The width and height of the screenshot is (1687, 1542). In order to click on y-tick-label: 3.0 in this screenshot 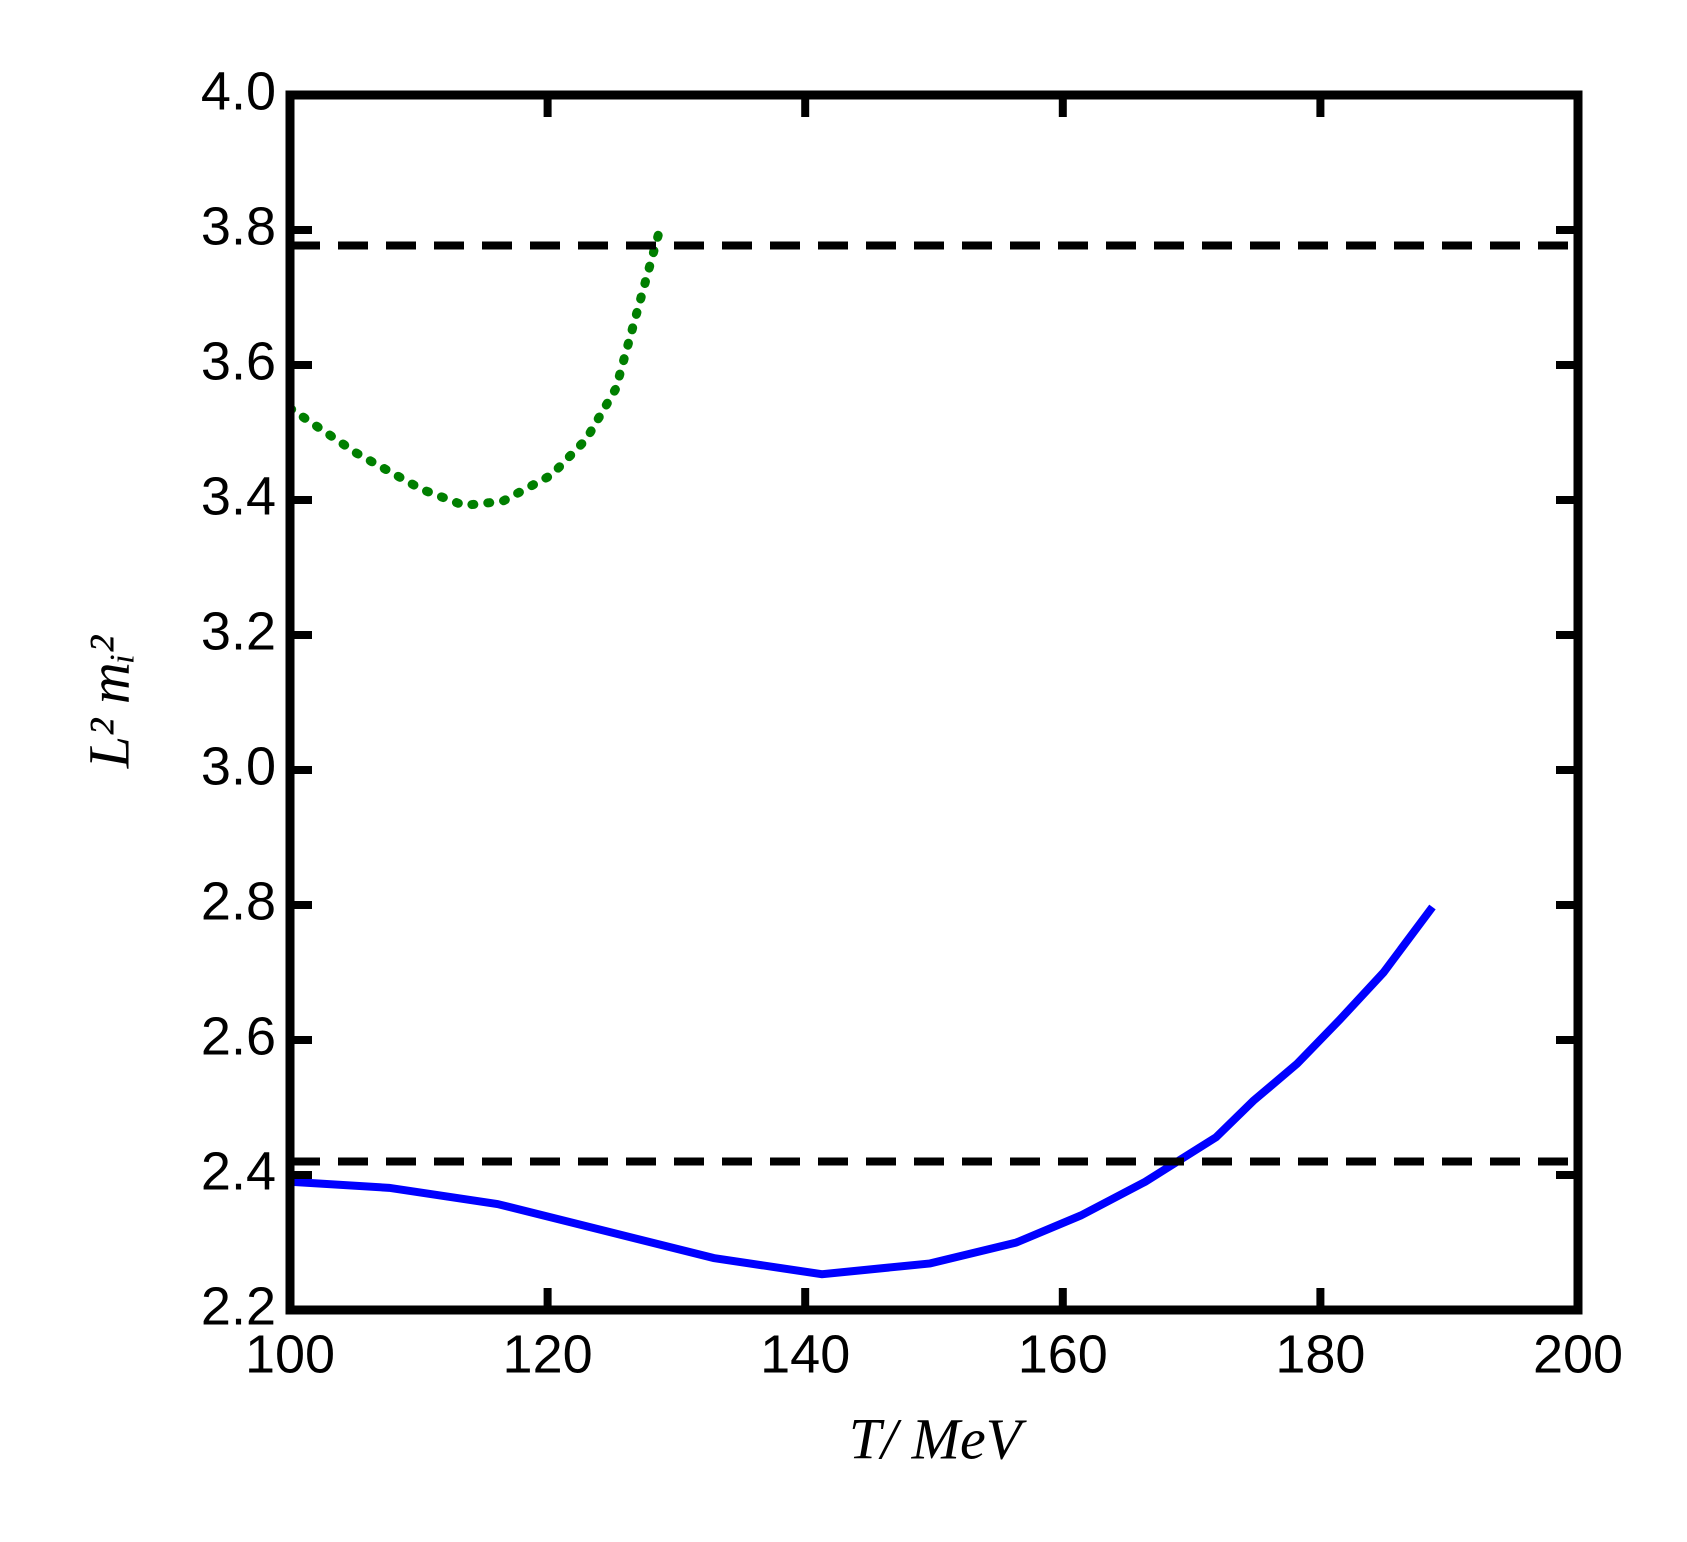, I will do `click(238, 766)`.